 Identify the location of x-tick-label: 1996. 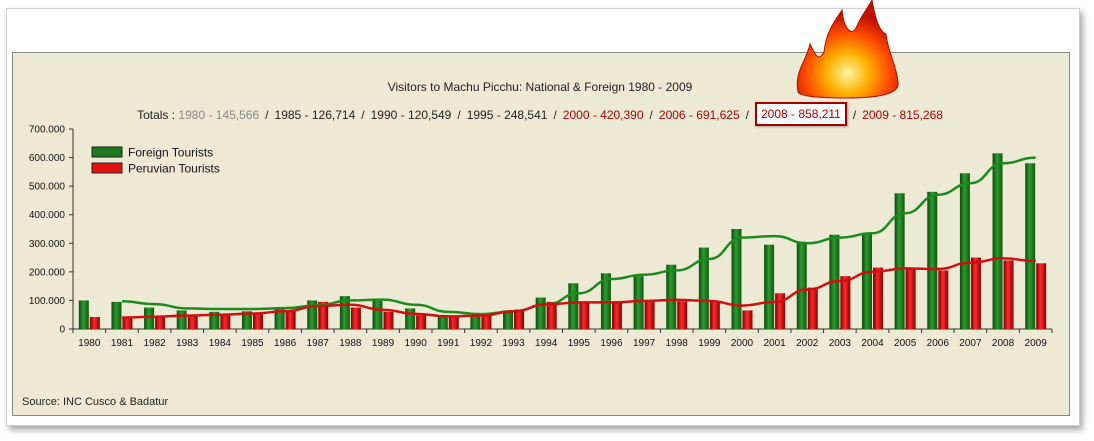
(611, 343).